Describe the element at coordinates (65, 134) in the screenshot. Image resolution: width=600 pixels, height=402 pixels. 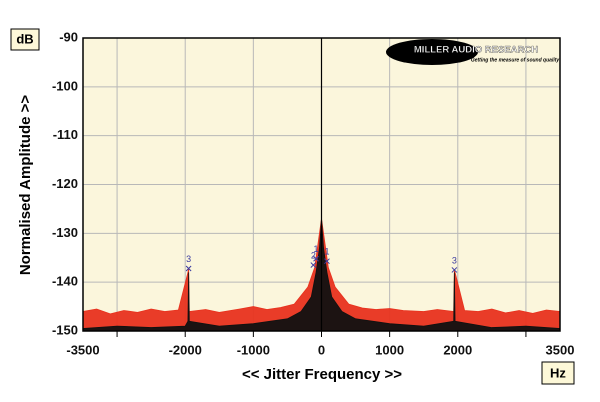
I see `y-tick-label: -110` at that location.